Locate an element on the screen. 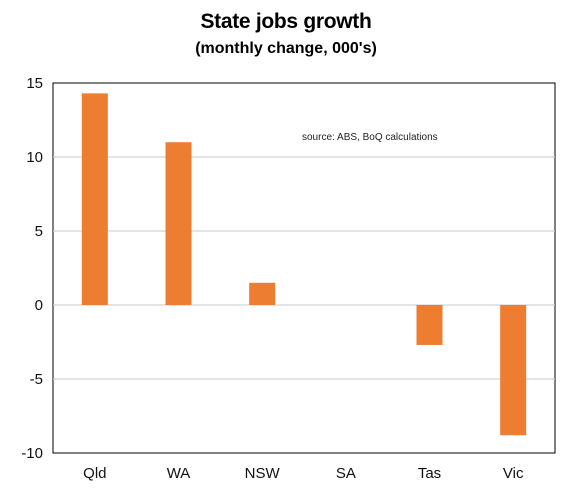 This screenshot has width=572, height=490. bar-nsw is located at coordinates (262, 293).